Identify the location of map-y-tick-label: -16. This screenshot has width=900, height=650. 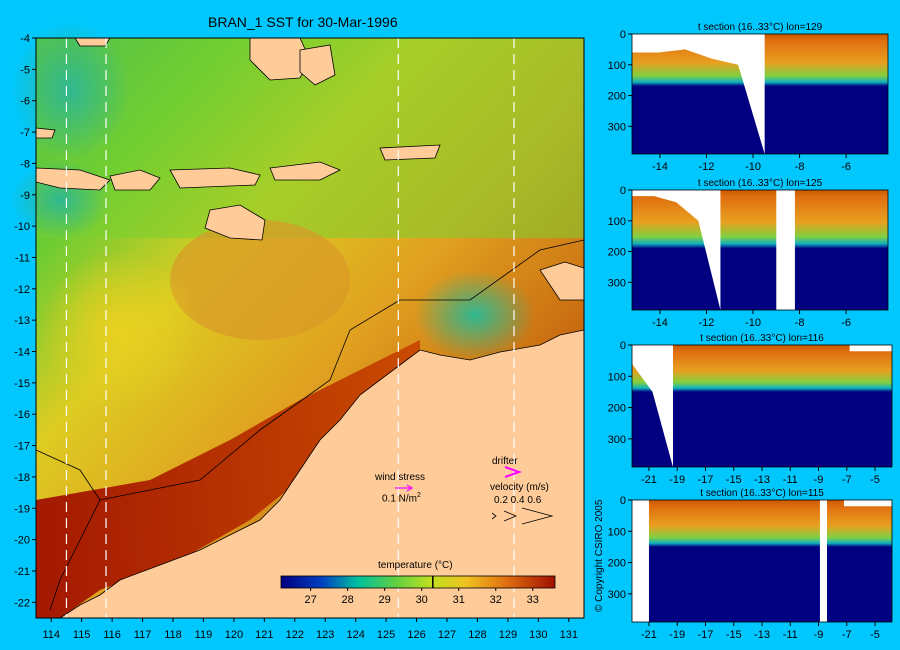
(22, 415).